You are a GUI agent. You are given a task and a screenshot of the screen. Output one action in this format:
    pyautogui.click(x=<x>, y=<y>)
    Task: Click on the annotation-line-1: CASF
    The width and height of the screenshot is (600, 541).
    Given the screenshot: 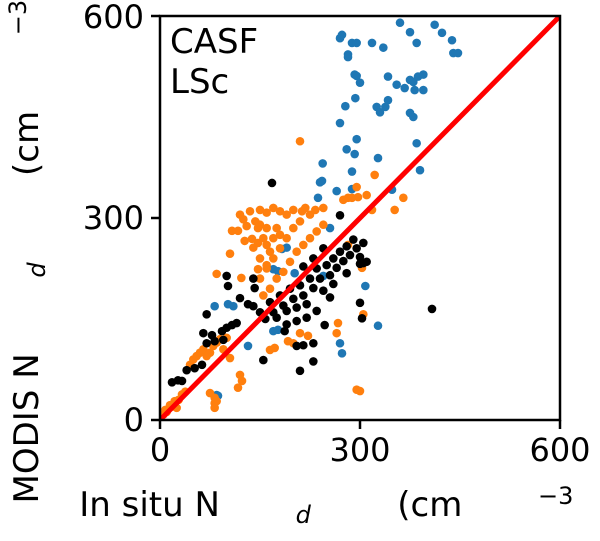 What is the action you would take?
    pyautogui.click(x=214, y=42)
    